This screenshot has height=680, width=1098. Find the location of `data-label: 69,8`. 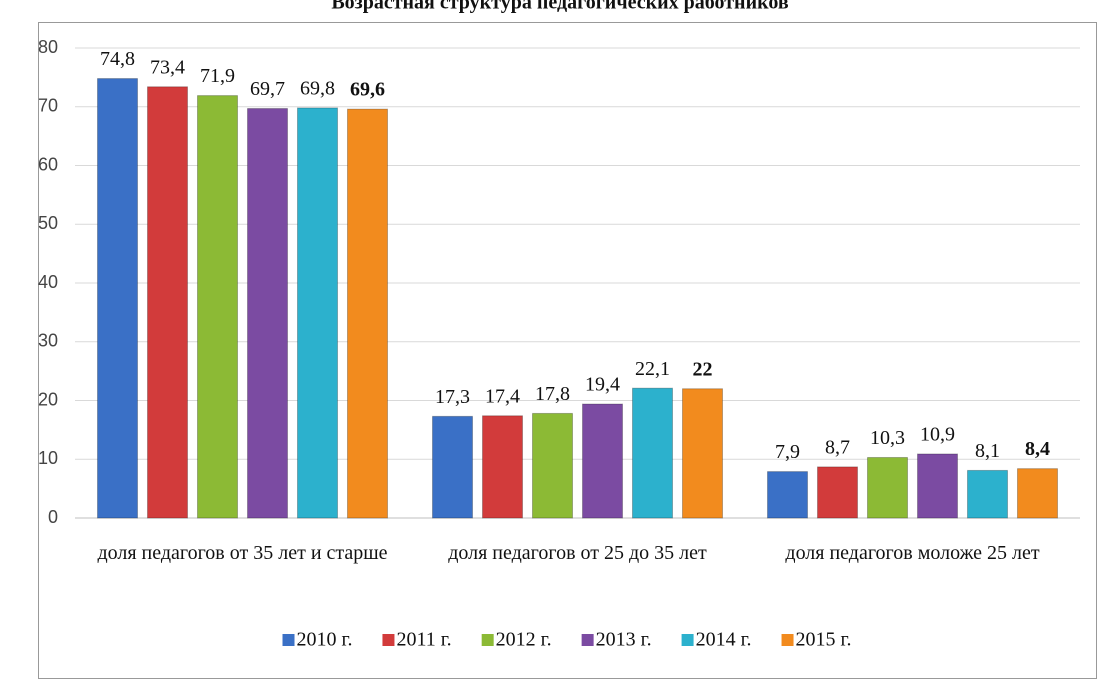

data-label: 69,8 is located at coordinates (317, 89).